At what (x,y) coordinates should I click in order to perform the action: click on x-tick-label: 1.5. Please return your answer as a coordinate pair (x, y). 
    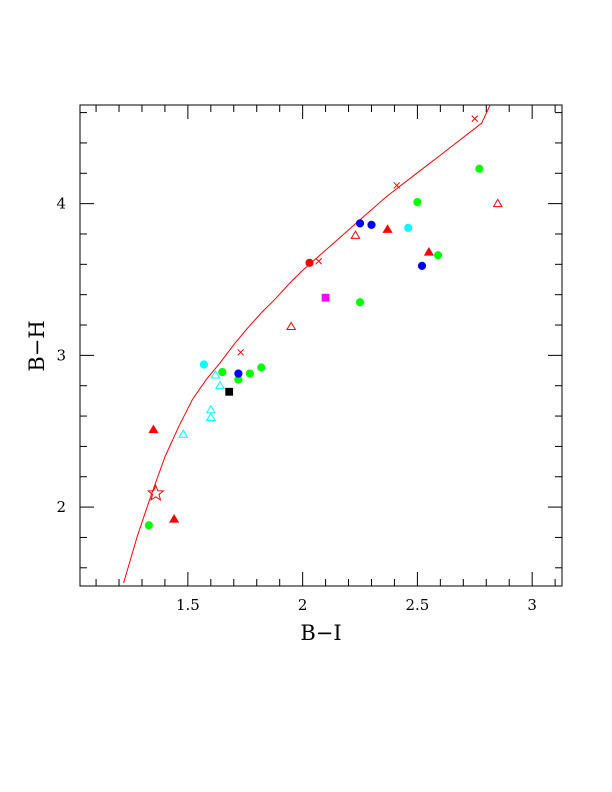
    Looking at the image, I should click on (188, 605).